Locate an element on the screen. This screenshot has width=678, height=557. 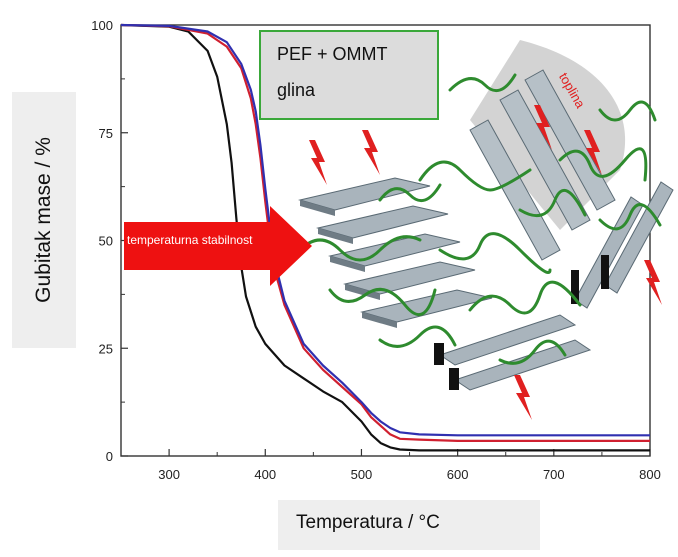
x-axis-label: Temperatura / °C is located at coordinates (368, 522).